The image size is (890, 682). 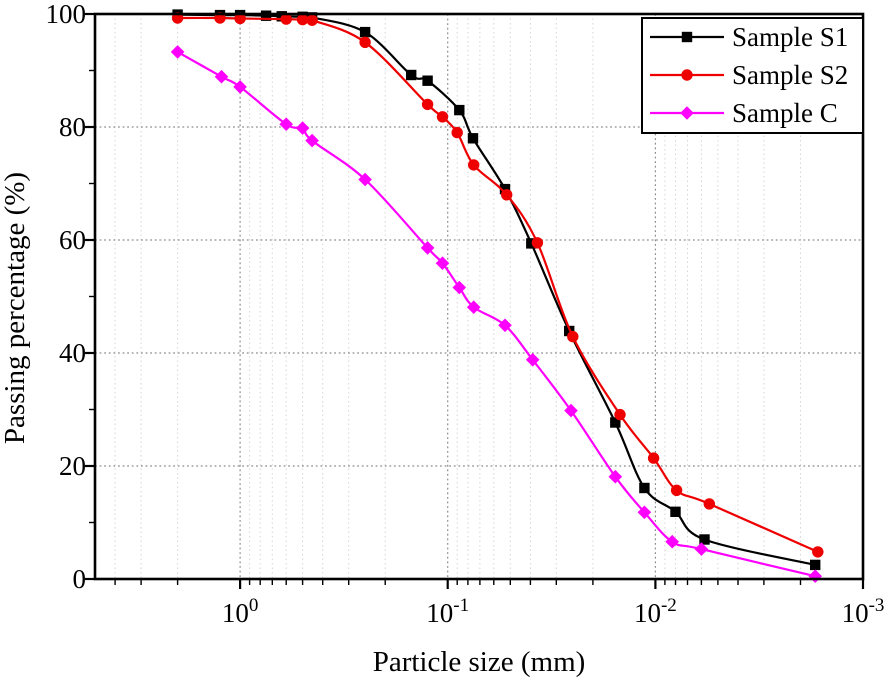 What do you see at coordinates (447, 611) in the screenshot?
I see `x-tick-label: 10⁻¹` at bounding box center [447, 611].